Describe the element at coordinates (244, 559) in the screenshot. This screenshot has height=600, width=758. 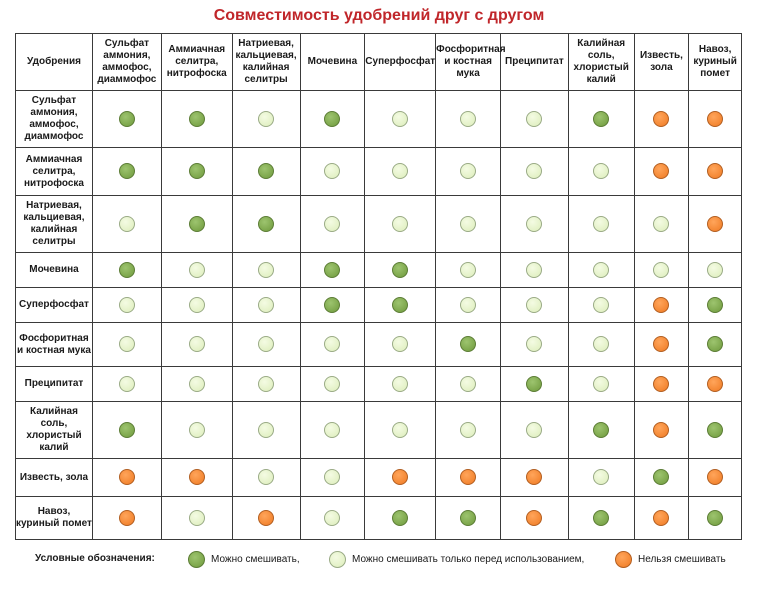
I see `legend-item-compatible: Можно смешивать,` at that location.